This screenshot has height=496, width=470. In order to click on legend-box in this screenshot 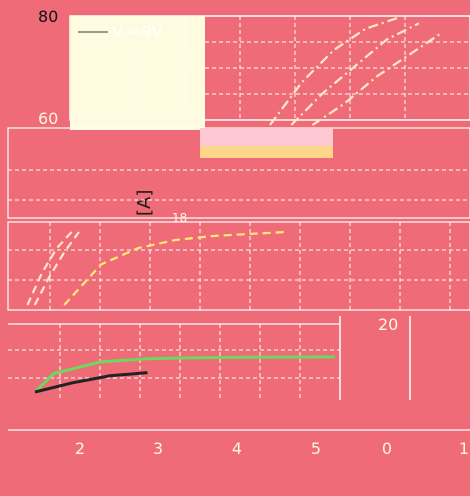, I will do `click(137, 73)`.